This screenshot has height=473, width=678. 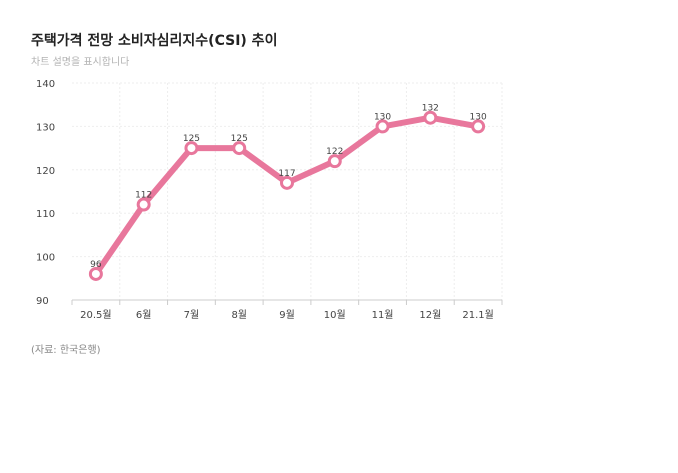 What do you see at coordinates (42, 301) in the screenshot?
I see `y-tick-label: 90` at bounding box center [42, 301].